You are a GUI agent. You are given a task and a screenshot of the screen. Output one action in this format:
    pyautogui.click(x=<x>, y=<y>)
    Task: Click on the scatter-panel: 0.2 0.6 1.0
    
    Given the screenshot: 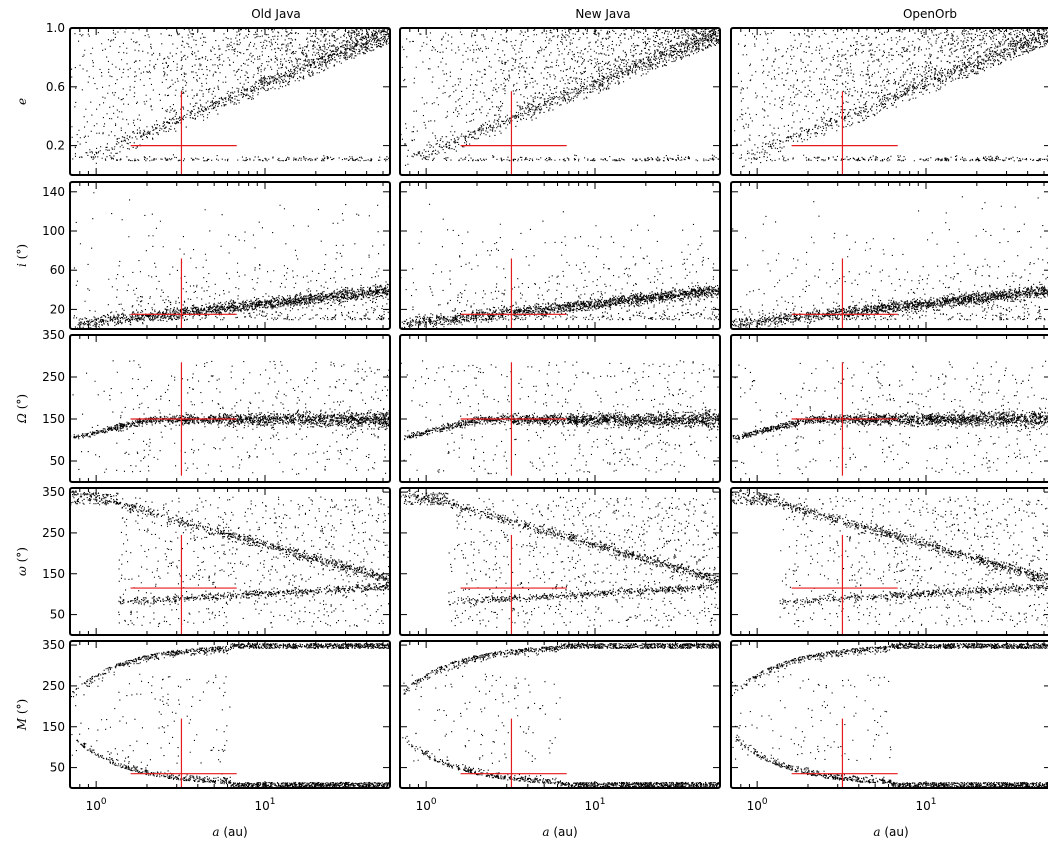 What is the action you would take?
    pyautogui.click(x=218, y=98)
    